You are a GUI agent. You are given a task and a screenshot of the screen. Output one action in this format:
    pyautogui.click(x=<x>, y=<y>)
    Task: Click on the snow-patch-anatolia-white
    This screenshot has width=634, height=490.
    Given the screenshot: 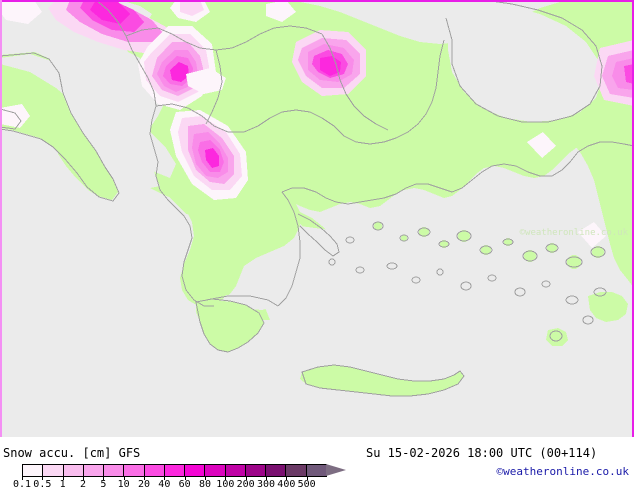 What is the action you would take?
    pyautogui.click(x=541, y=145)
    